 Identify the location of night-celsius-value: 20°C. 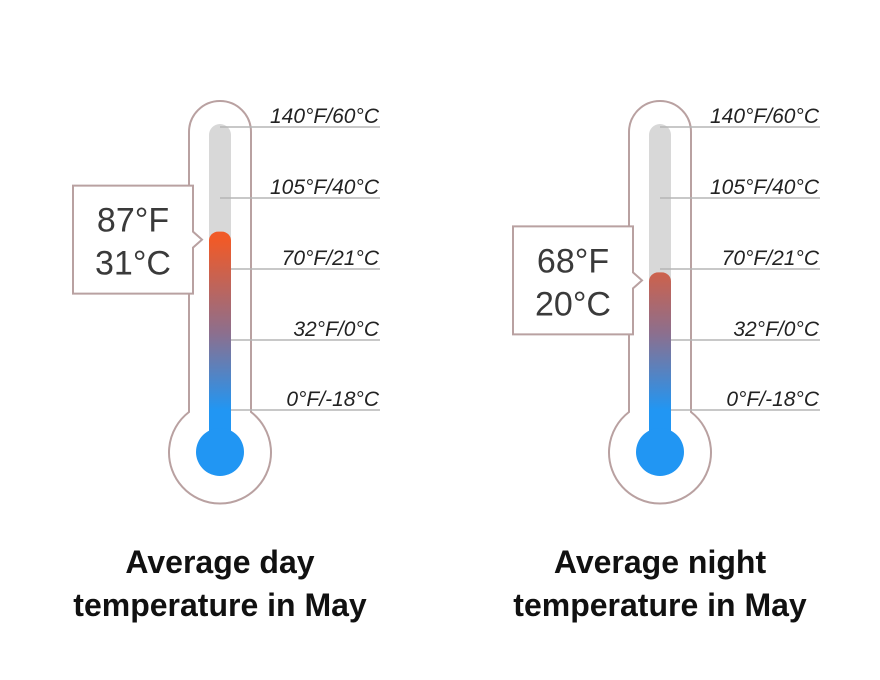
(573, 304).